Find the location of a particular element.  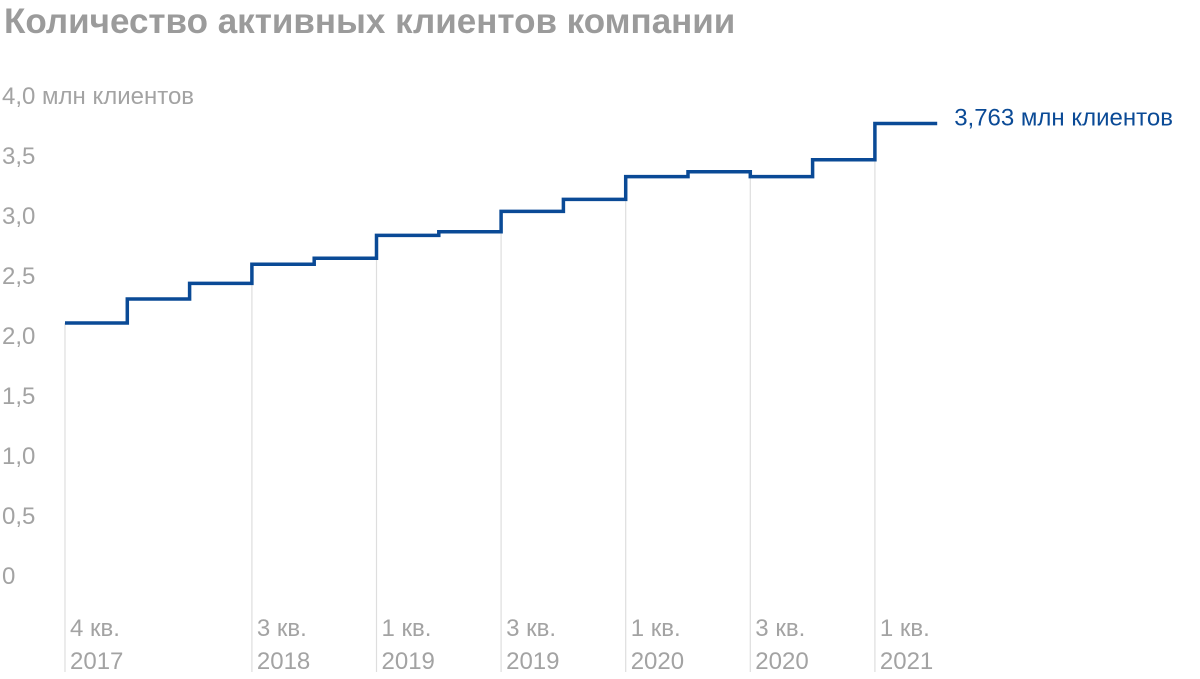

x-tick-label: 4 кв. is located at coordinates (95, 628).